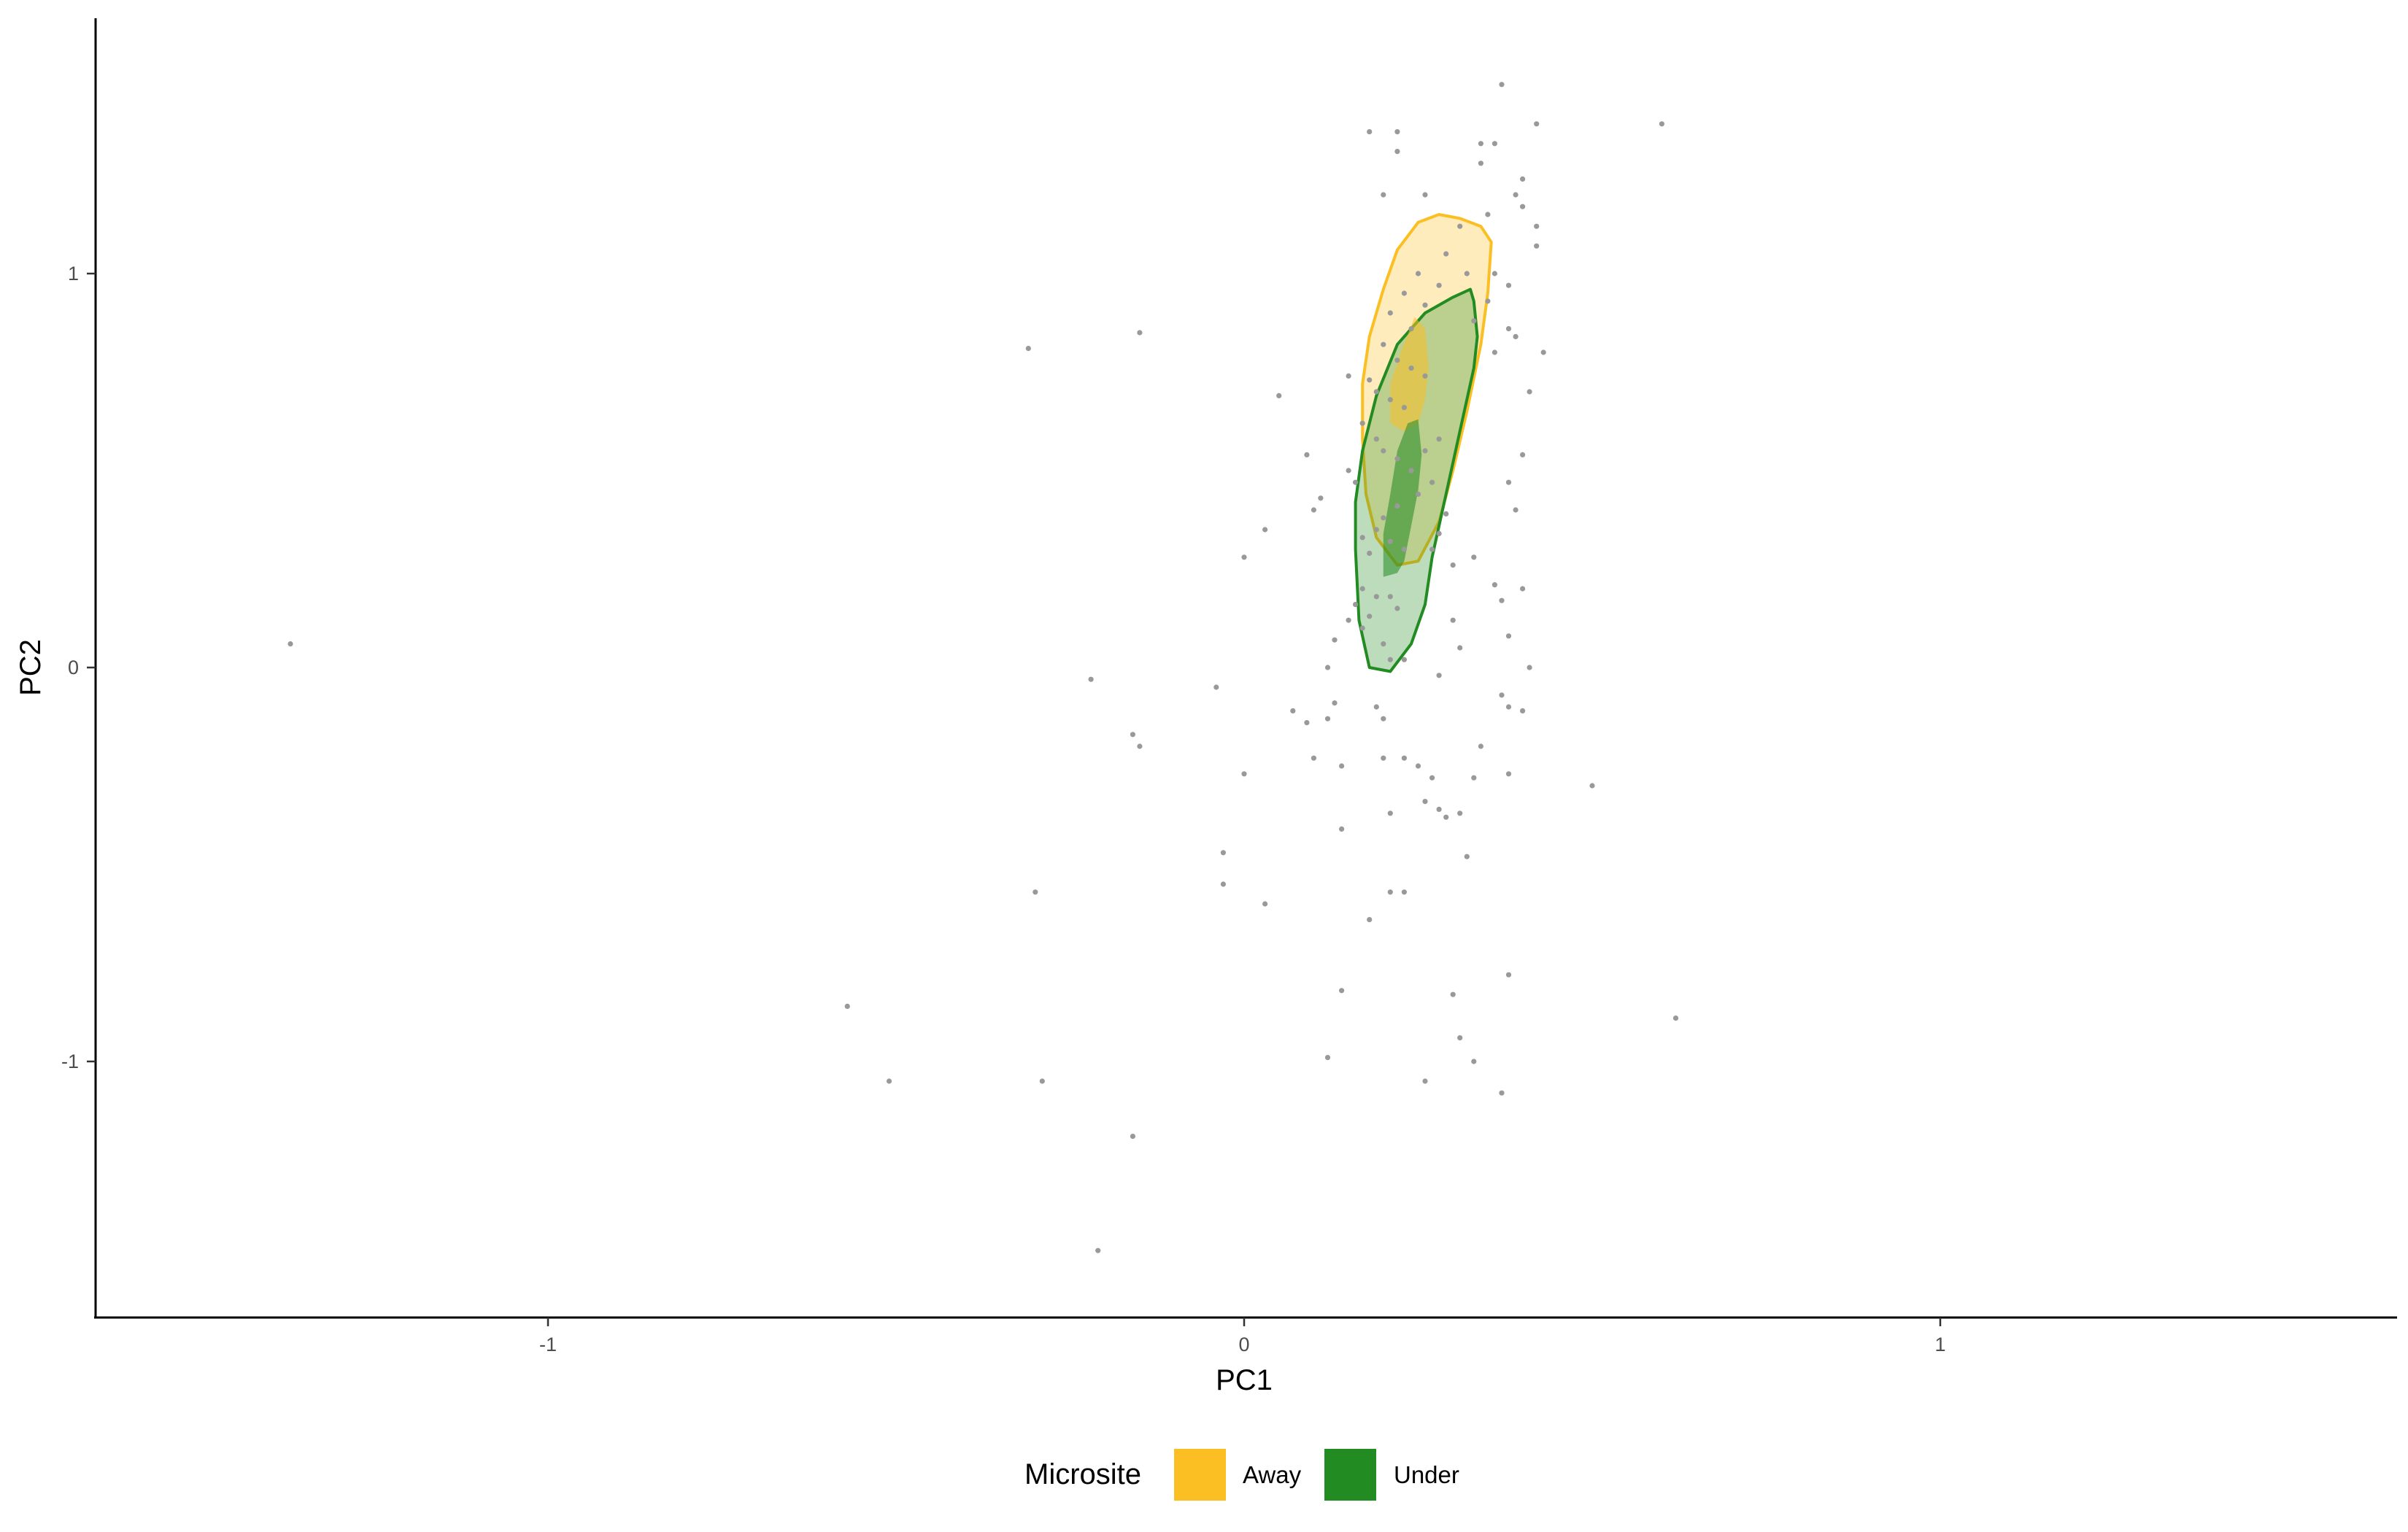 The image size is (2408, 1532). I want to click on legend: Microsite Away Under, so click(1241, 1475).